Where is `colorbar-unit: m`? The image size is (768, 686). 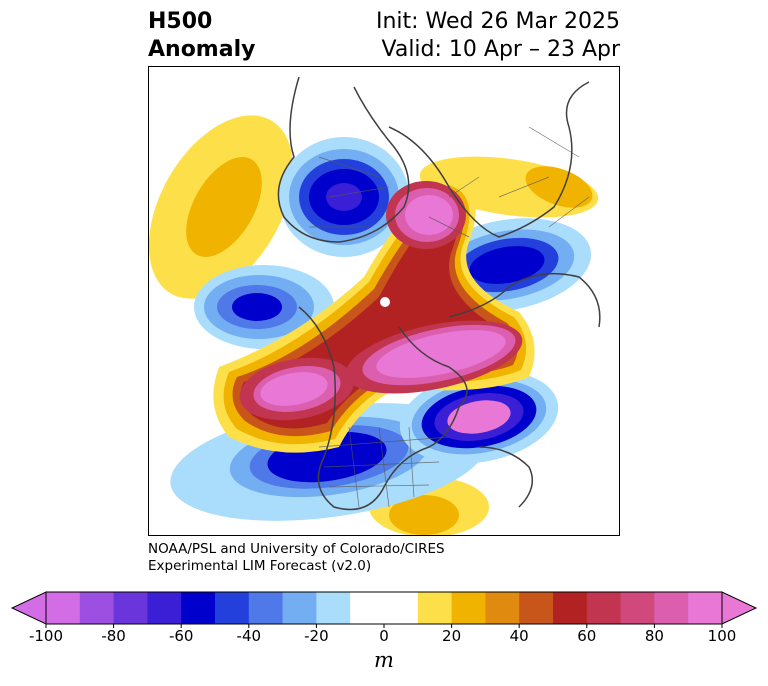 colorbar-unit: m is located at coordinates (384, 660).